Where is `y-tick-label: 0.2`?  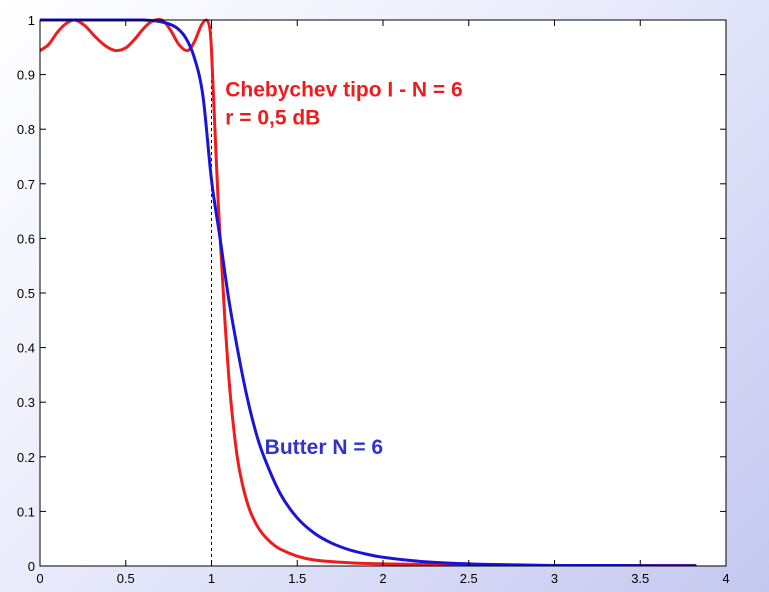
y-tick-label: 0.2 is located at coordinates (26, 457).